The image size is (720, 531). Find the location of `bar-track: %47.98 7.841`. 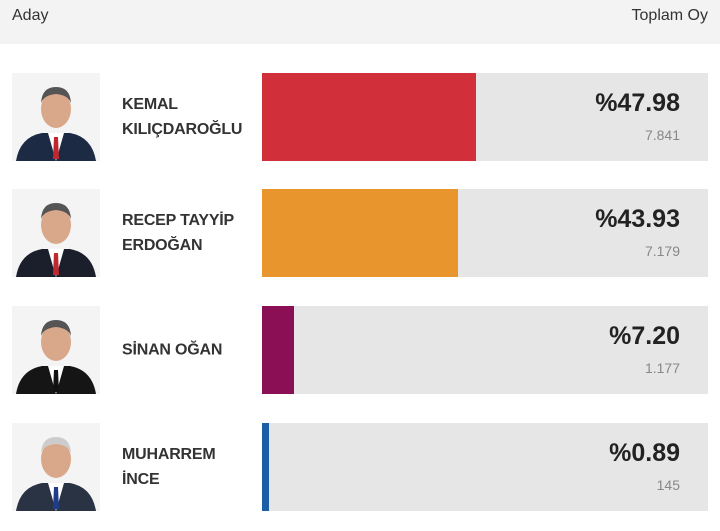

bar-track: %47.98 7.841 is located at coordinates (485, 117).